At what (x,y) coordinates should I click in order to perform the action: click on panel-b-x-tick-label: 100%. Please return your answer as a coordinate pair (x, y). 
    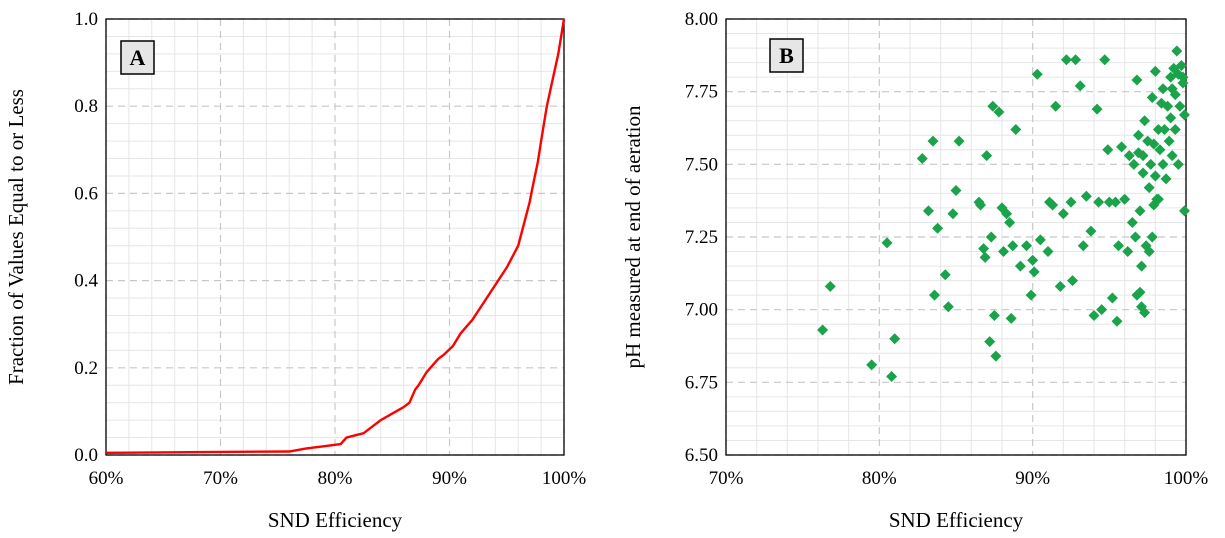
    Looking at the image, I should click on (1186, 478).